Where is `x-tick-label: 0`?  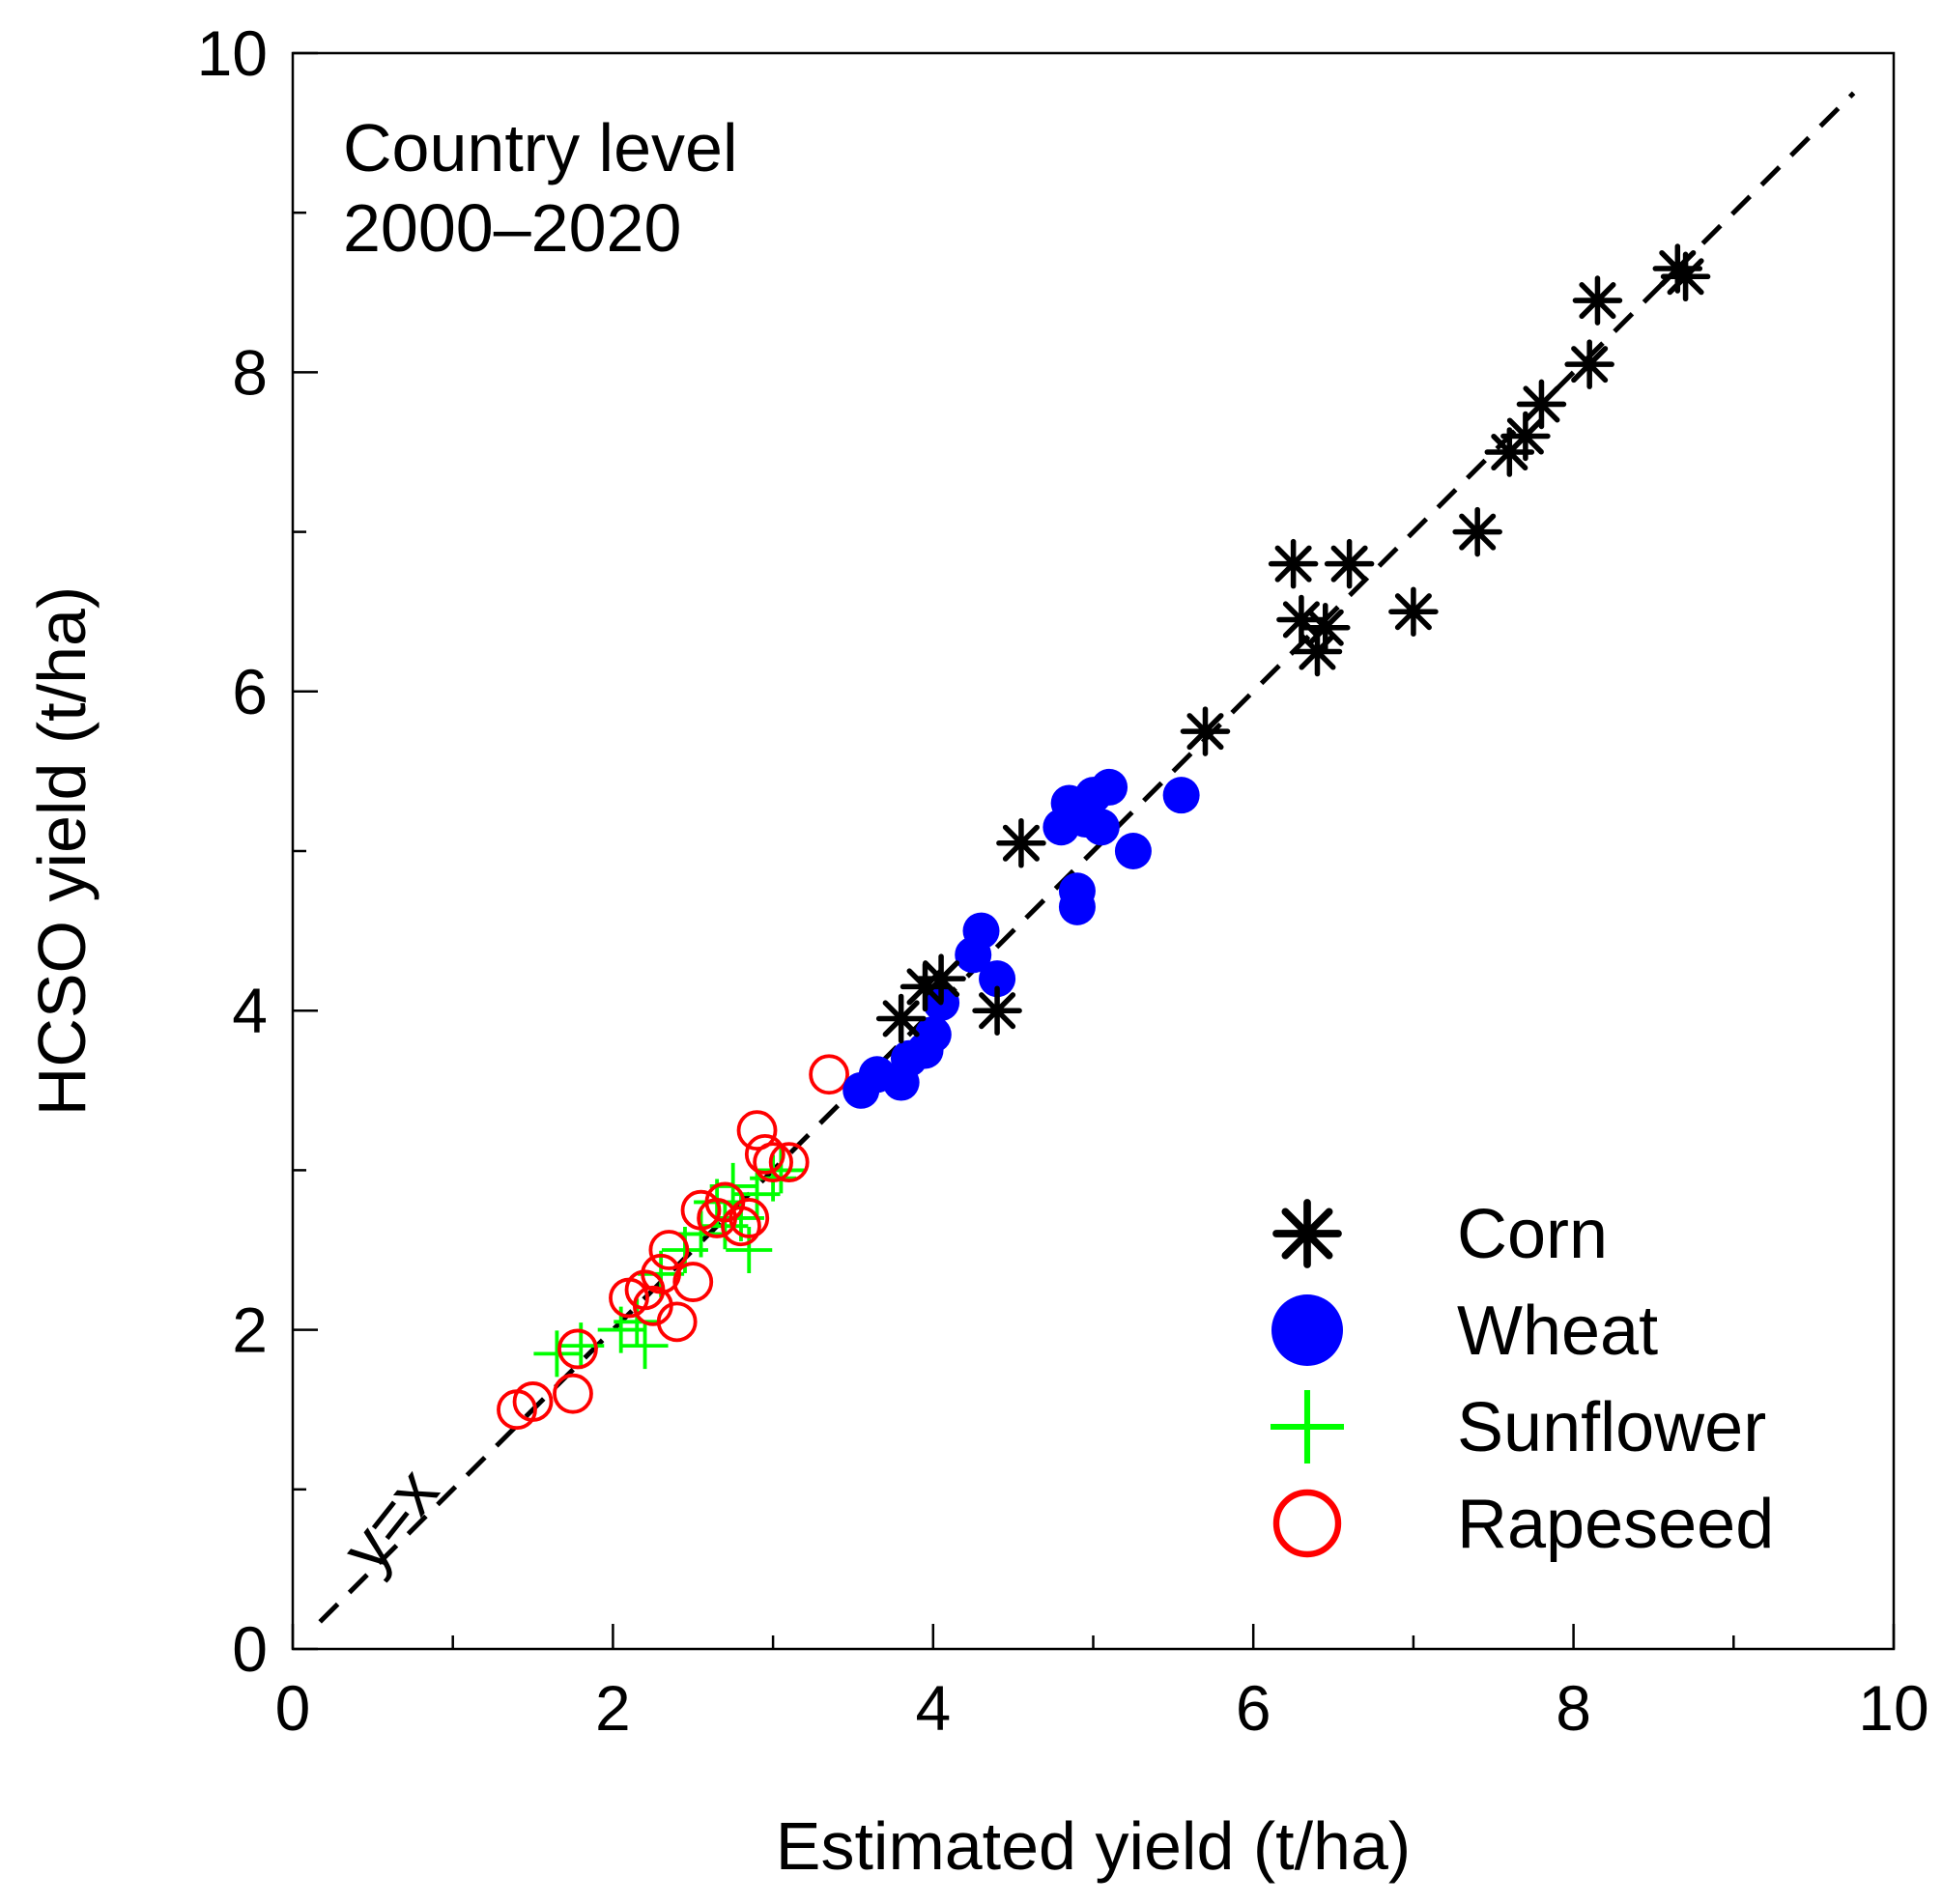
x-tick-label: 0 is located at coordinates (293, 1708).